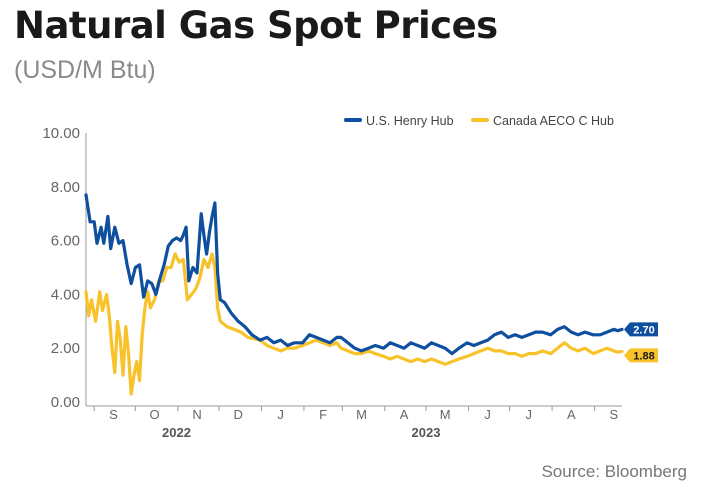 This screenshot has width=705, height=502. What do you see at coordinates (65, 241) in the screenshot?
I see `y-tick-label: 6.00` at bounding box center [65, 241].